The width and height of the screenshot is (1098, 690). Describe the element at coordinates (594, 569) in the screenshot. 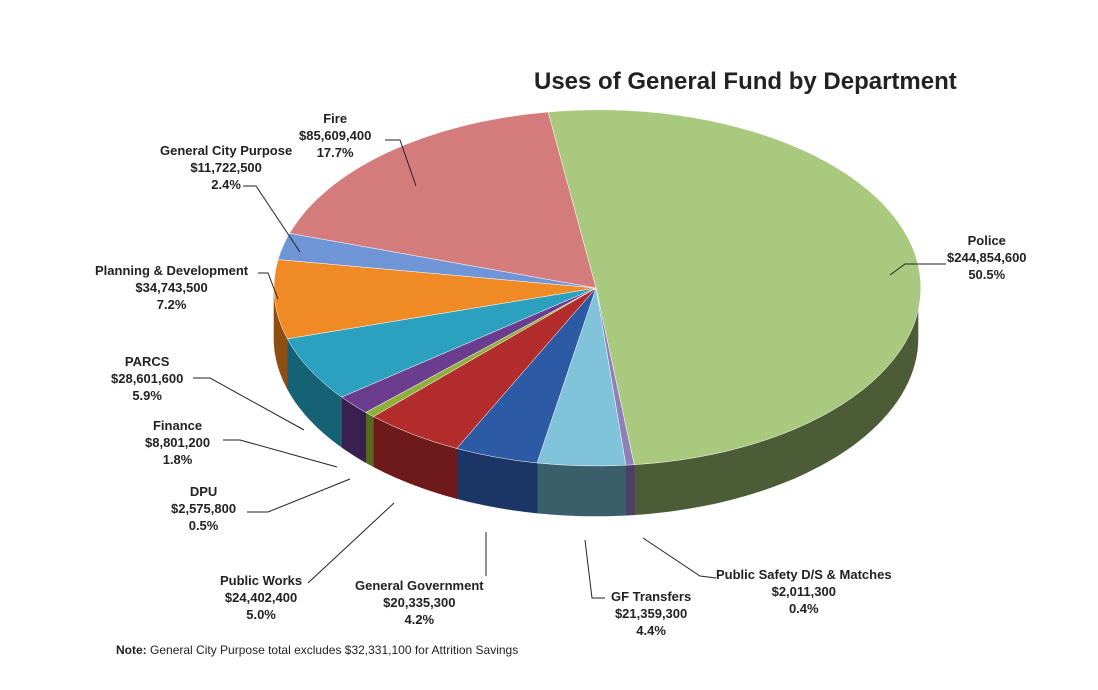

I see `leader-gf-transfers` at that location.